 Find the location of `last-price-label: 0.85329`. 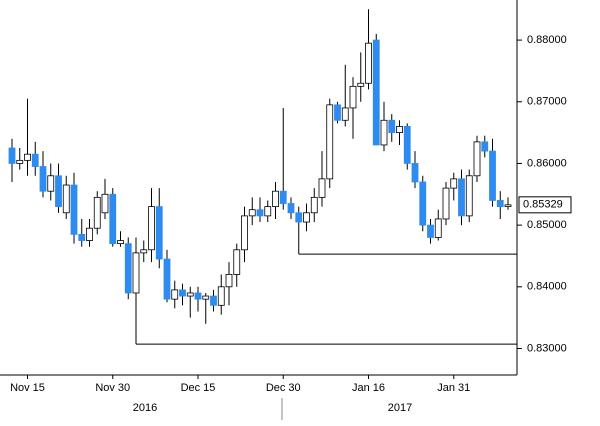

last-price-label: 0.85329 is located at coordinates (543, 205).